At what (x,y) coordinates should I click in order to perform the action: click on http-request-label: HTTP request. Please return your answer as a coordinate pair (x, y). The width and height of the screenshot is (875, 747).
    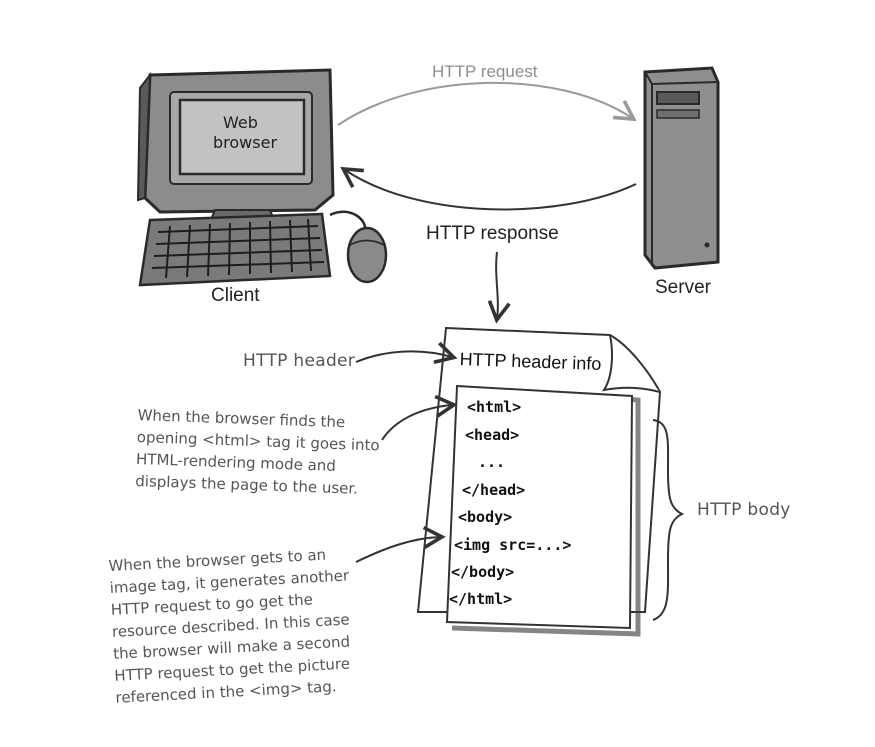
    Looking at the image, I should click on (485, 71).